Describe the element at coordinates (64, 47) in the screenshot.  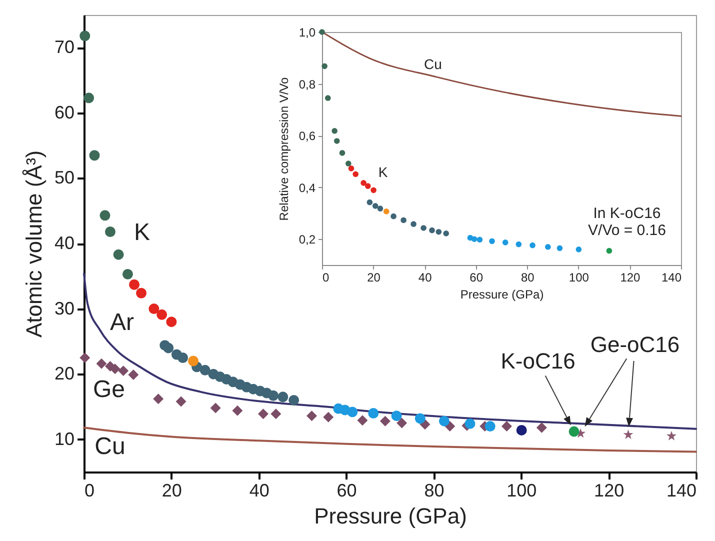
I see `y-tick-label: 70` at that location.